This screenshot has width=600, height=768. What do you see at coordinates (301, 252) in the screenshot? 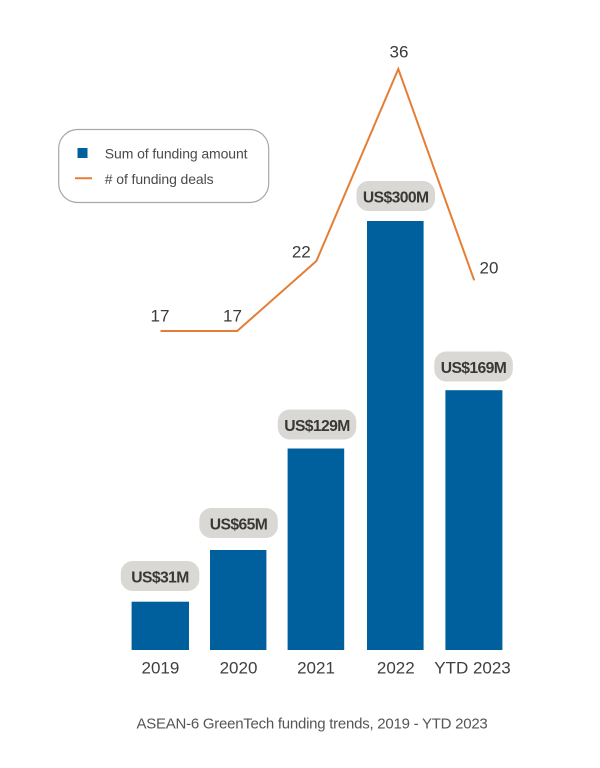
I see `svg-text: 22` at bounding box center [301, 252].